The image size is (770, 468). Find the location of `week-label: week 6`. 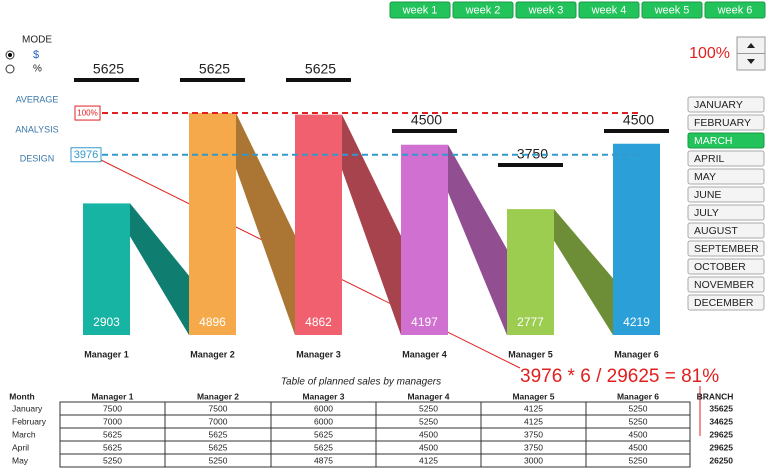

week-label: week 6 is located at coordinates (735, 10).